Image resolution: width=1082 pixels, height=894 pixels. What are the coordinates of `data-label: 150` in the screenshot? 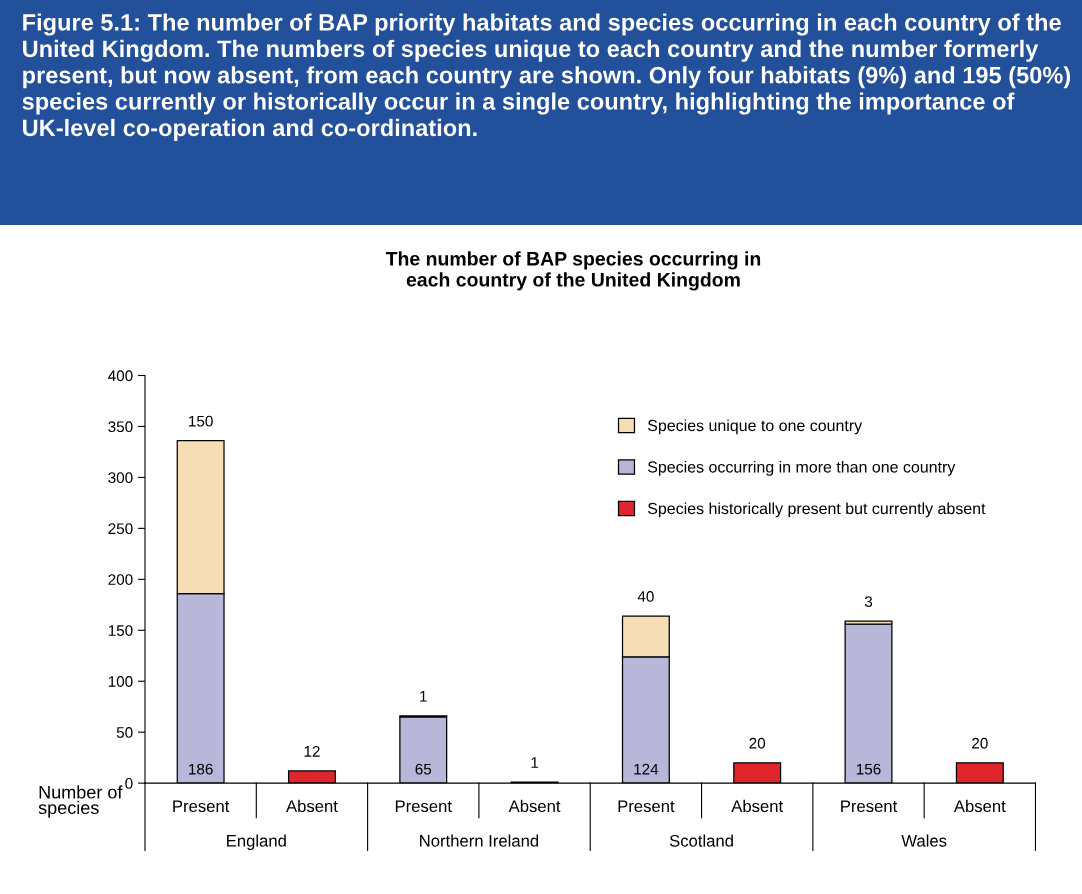 It's located at (201, 421).